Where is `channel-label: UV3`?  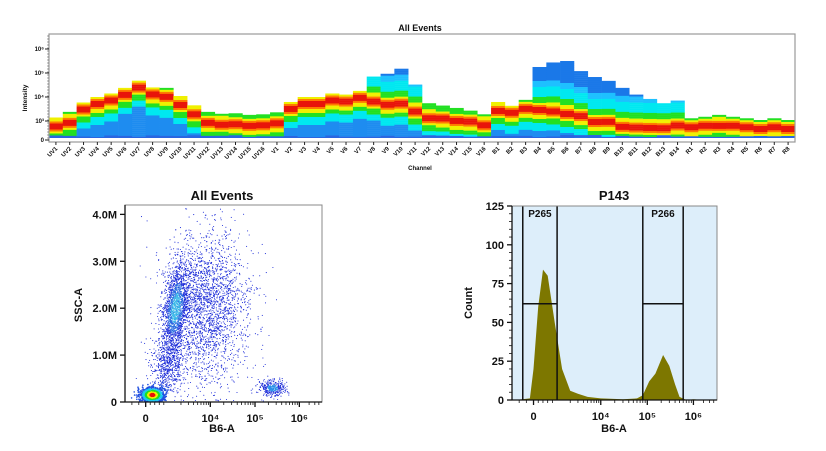
channel-label: UV3 is located at coordinates (80, 152).